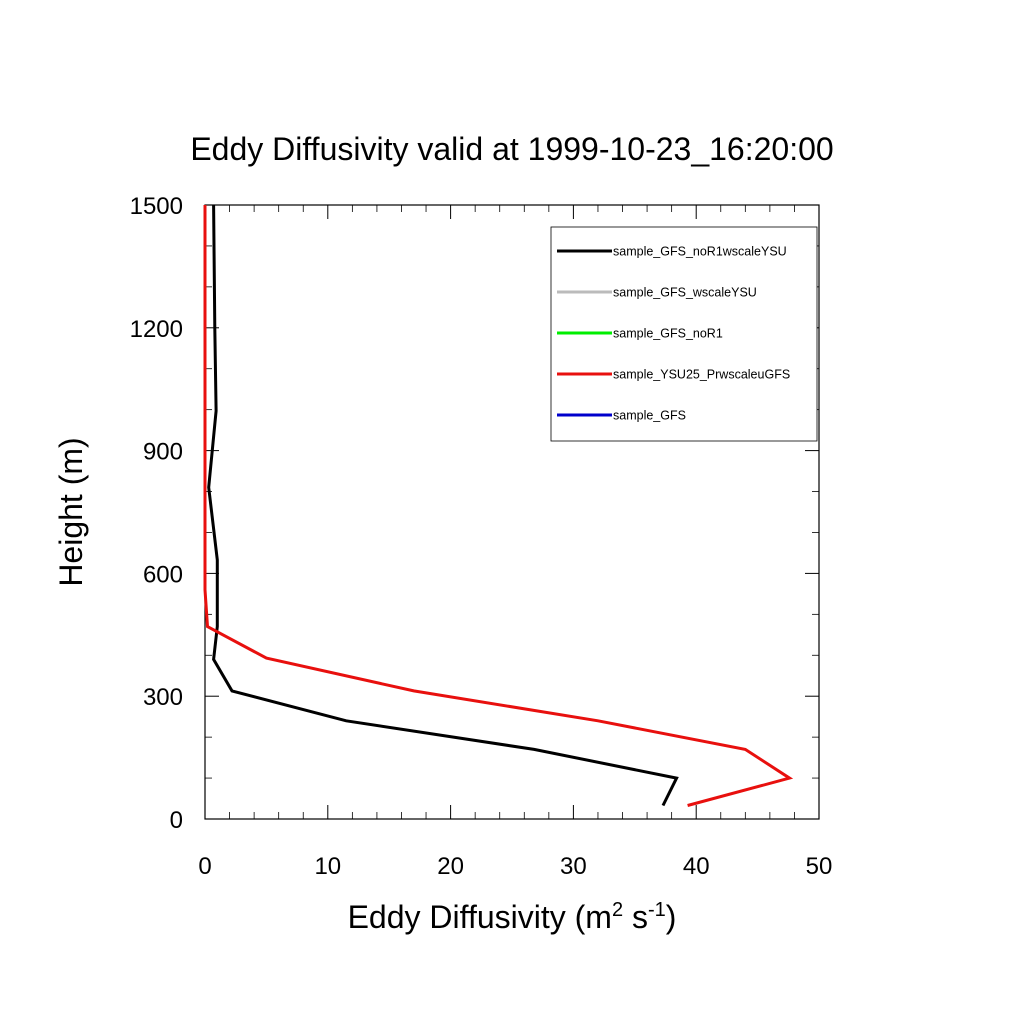 The image size is (1024, 1024). What do you see at coordinates (163, 697) in the screenshot?
I see `y-tick-label: 300` at bounding box center [163, 697].